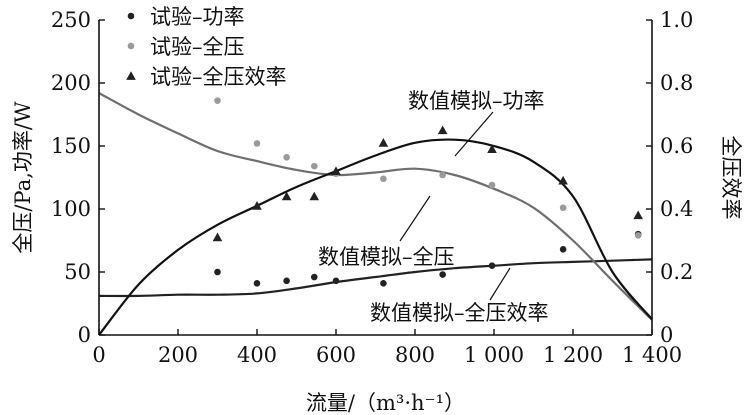  I want to click on y-left-tick-label: 150, so click(71, 146).